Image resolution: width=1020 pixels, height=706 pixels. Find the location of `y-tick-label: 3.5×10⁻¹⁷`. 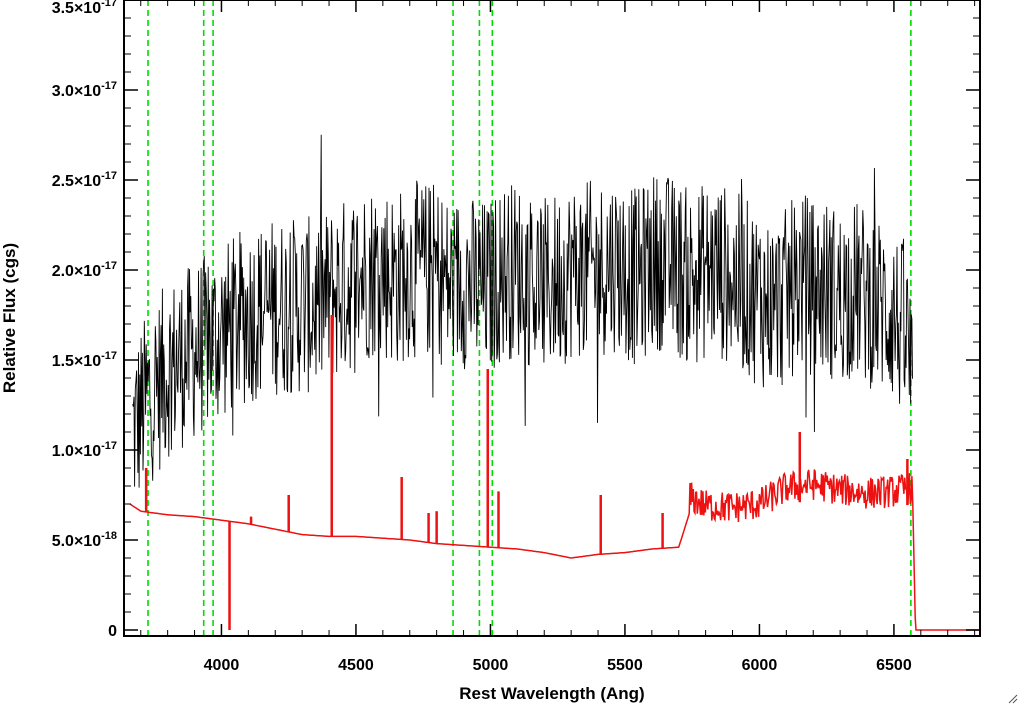

y-tick-label: 3.5×10⁻¹⁷ is located at coordinates (84, 8).